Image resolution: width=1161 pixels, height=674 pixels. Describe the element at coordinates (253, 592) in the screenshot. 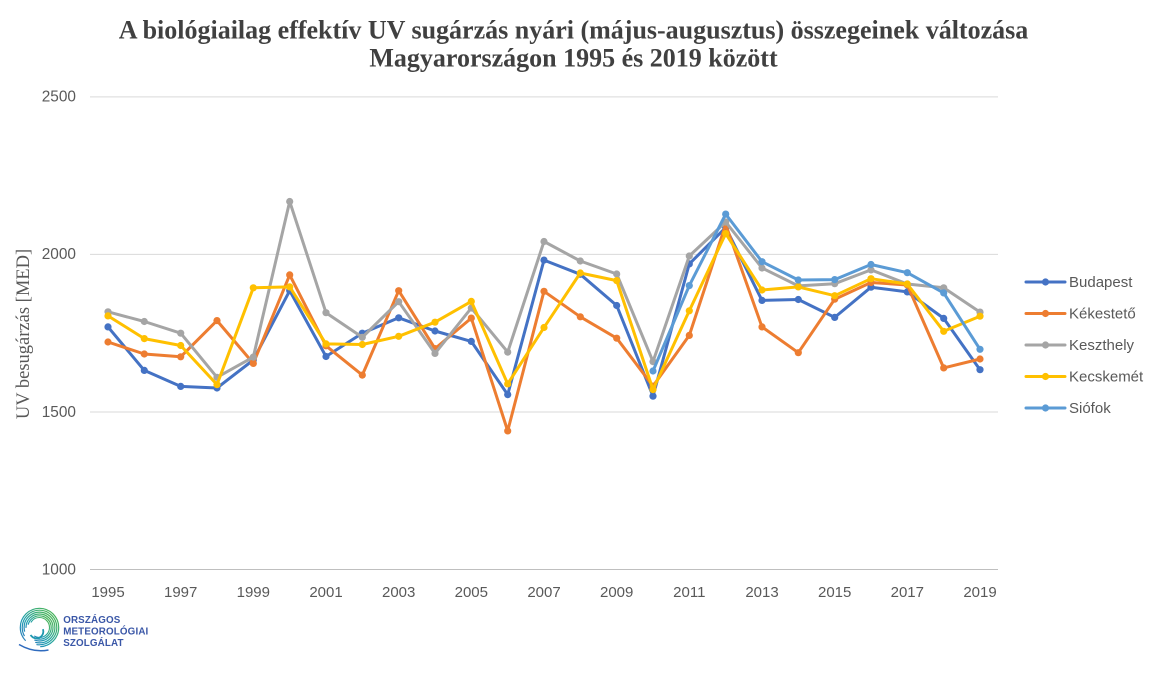

I see `svg-text: 1999` at that location.